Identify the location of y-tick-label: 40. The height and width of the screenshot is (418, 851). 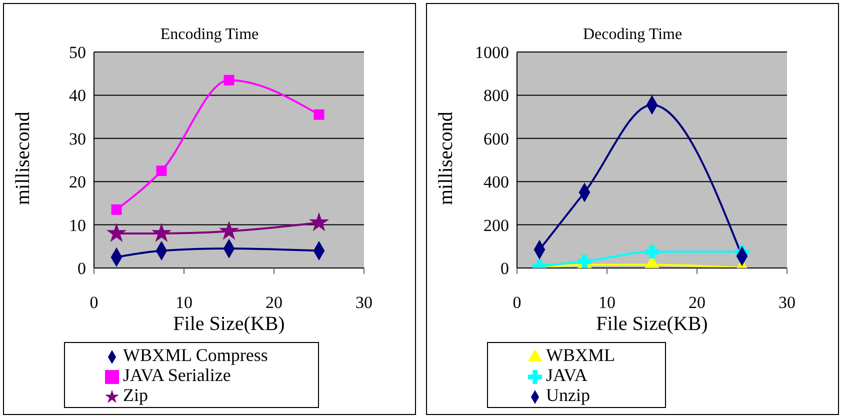
(77, 96).